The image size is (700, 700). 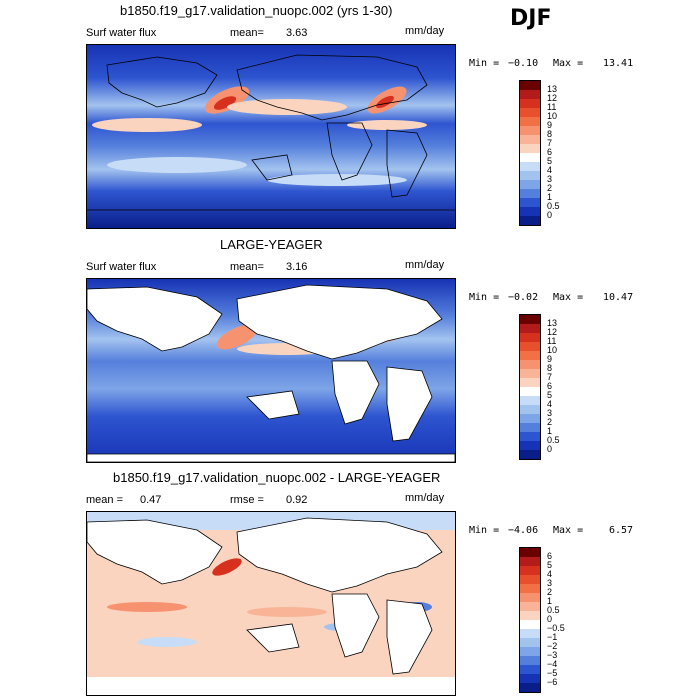 What do you see at coordinates (425, 498) in the screenshot?
I see `panel-3-units: mm/day` at bounding box center [425, 498].